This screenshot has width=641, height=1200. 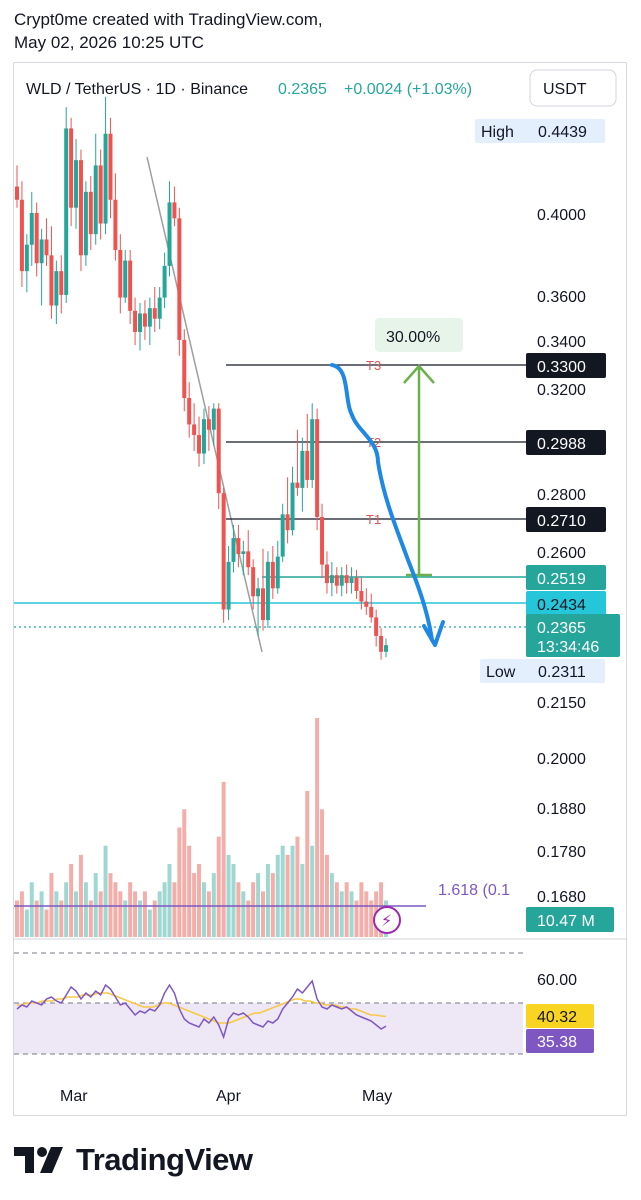 What do you see at coordinates (168, 19) in the screenshot?
I see `credit-author: Crypt0me created with TradingView.com,` at bounding box center [168, 19].